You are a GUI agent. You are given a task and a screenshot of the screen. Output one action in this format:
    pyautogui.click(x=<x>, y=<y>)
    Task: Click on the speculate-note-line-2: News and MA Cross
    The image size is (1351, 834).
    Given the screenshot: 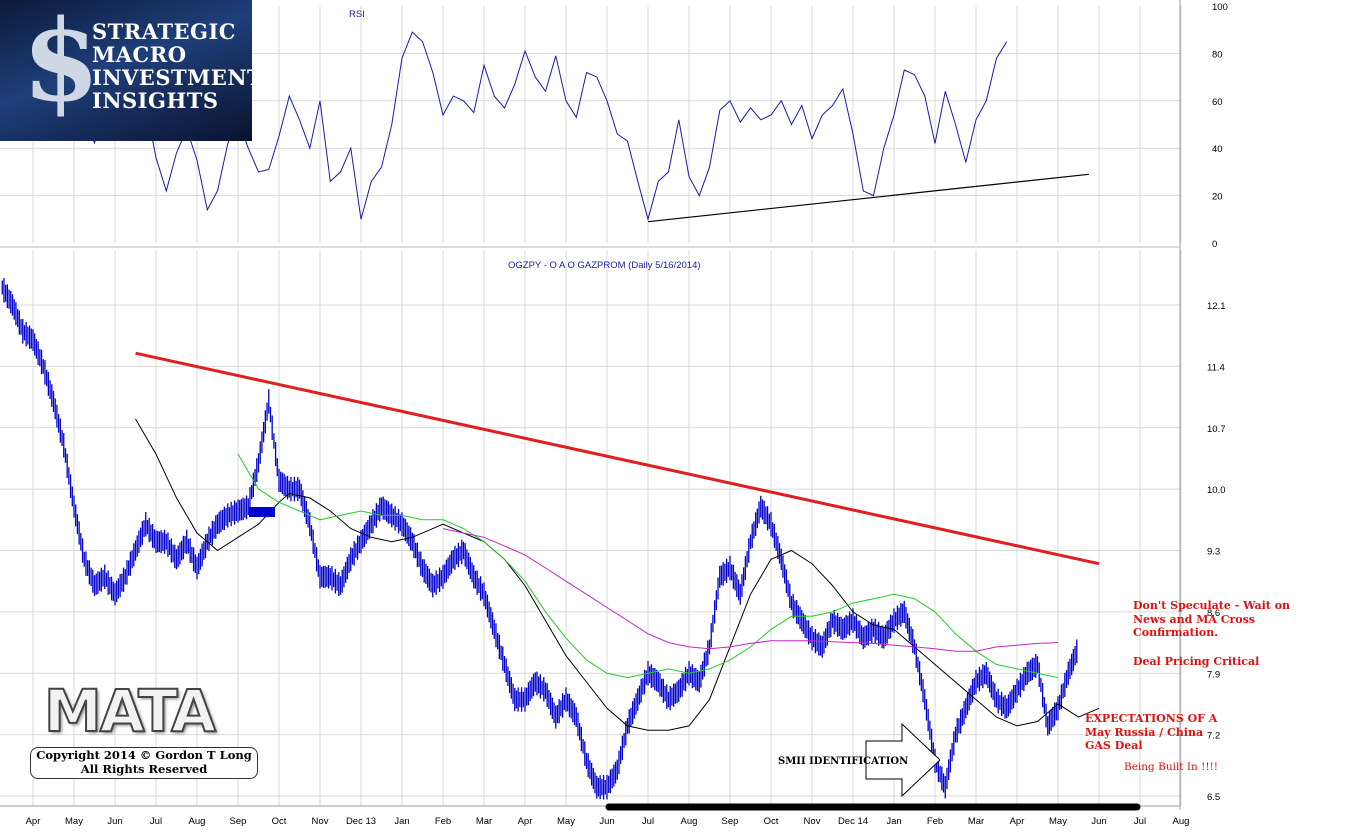 What is the action you would take?
    pyautogui.click(x=1194, y=619)
    